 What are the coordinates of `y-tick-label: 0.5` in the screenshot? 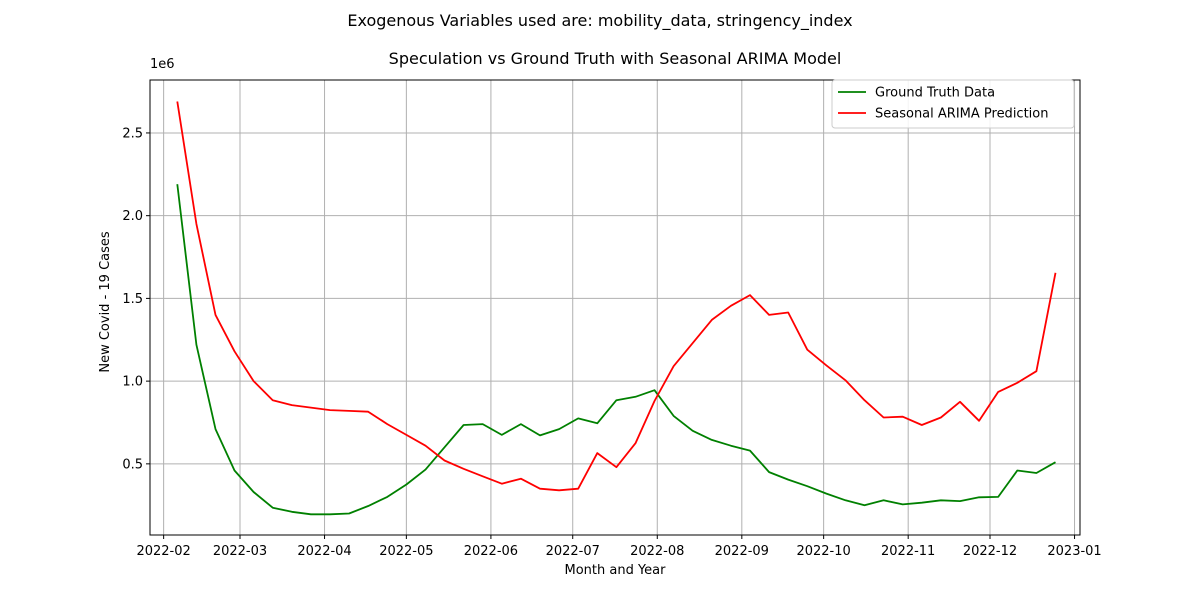 It's located at (132, 464).